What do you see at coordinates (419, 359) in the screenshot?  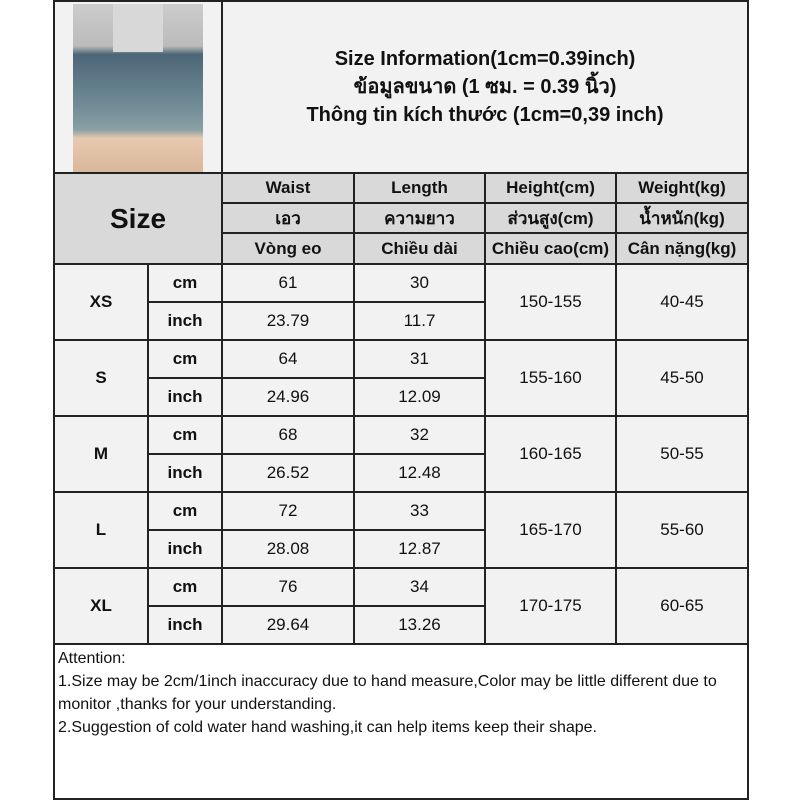 I see `cell: 31` at bounding box center [419, 359].